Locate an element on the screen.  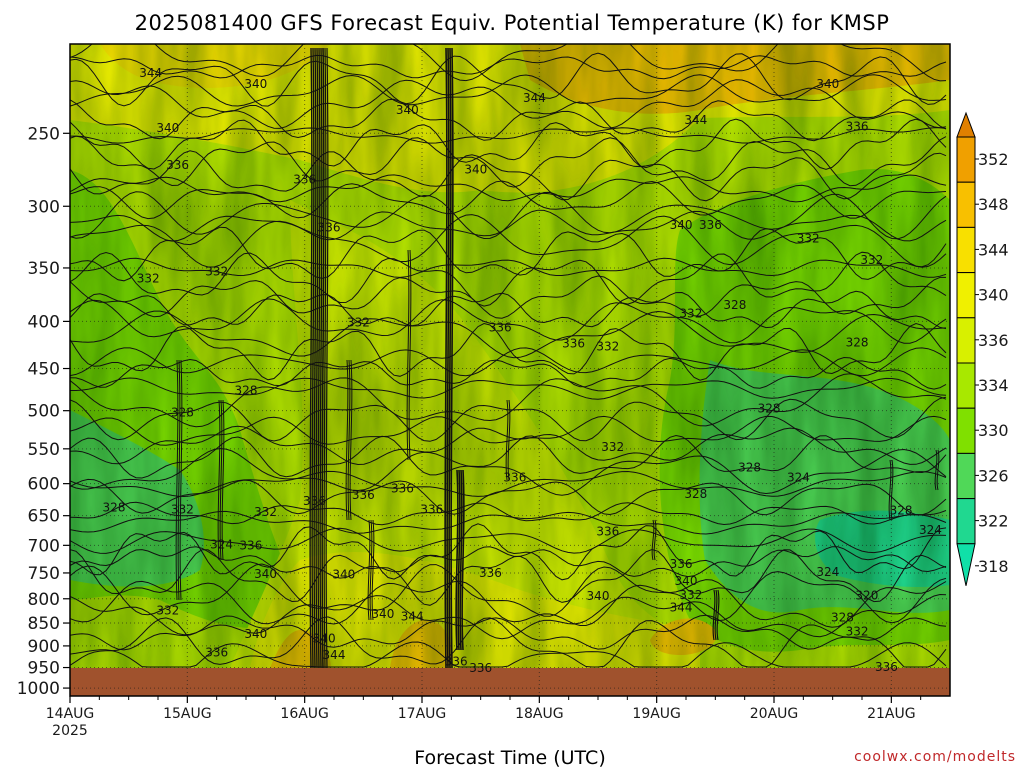
colorbar-label: 344 is located at coordinates (993, 249).